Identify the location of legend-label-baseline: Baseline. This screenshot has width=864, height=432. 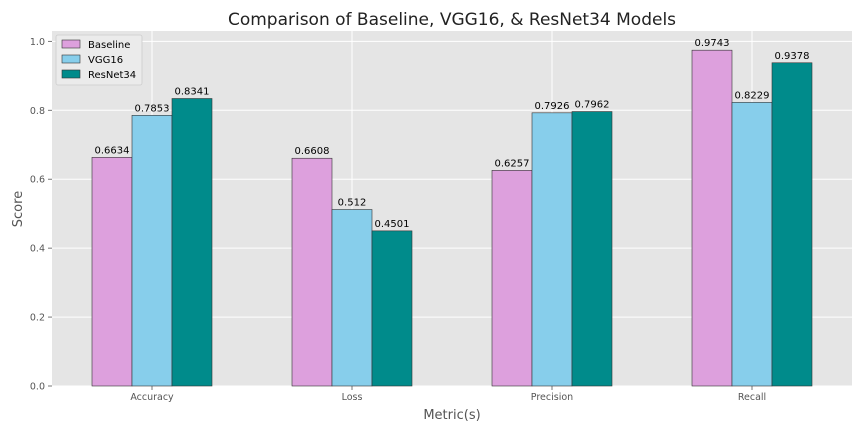
(109, 45).